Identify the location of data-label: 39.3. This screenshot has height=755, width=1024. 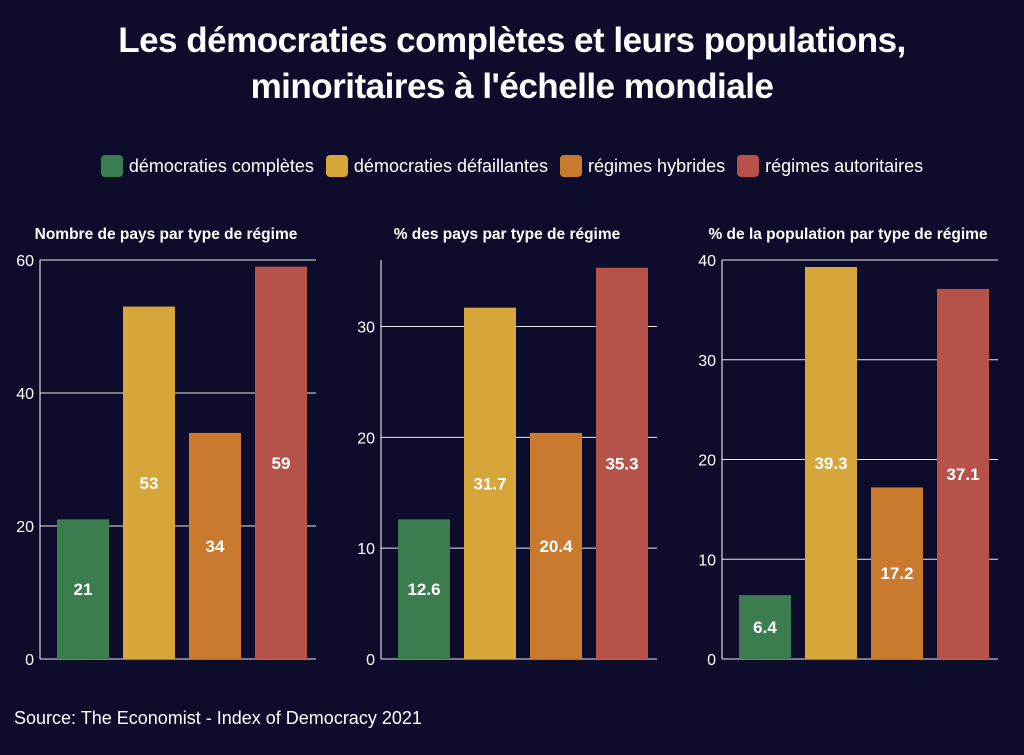
(830, 463).